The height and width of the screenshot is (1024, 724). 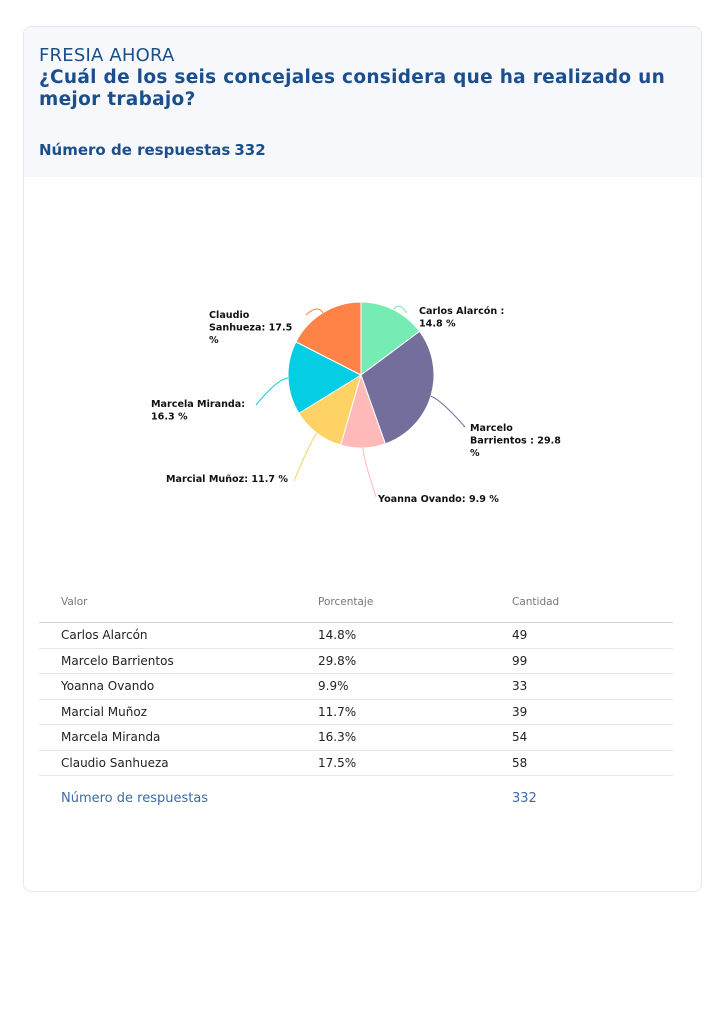 I want to click on table-row: Marcelo Barrientos 29.8% 99, so click(x=356, y=661).